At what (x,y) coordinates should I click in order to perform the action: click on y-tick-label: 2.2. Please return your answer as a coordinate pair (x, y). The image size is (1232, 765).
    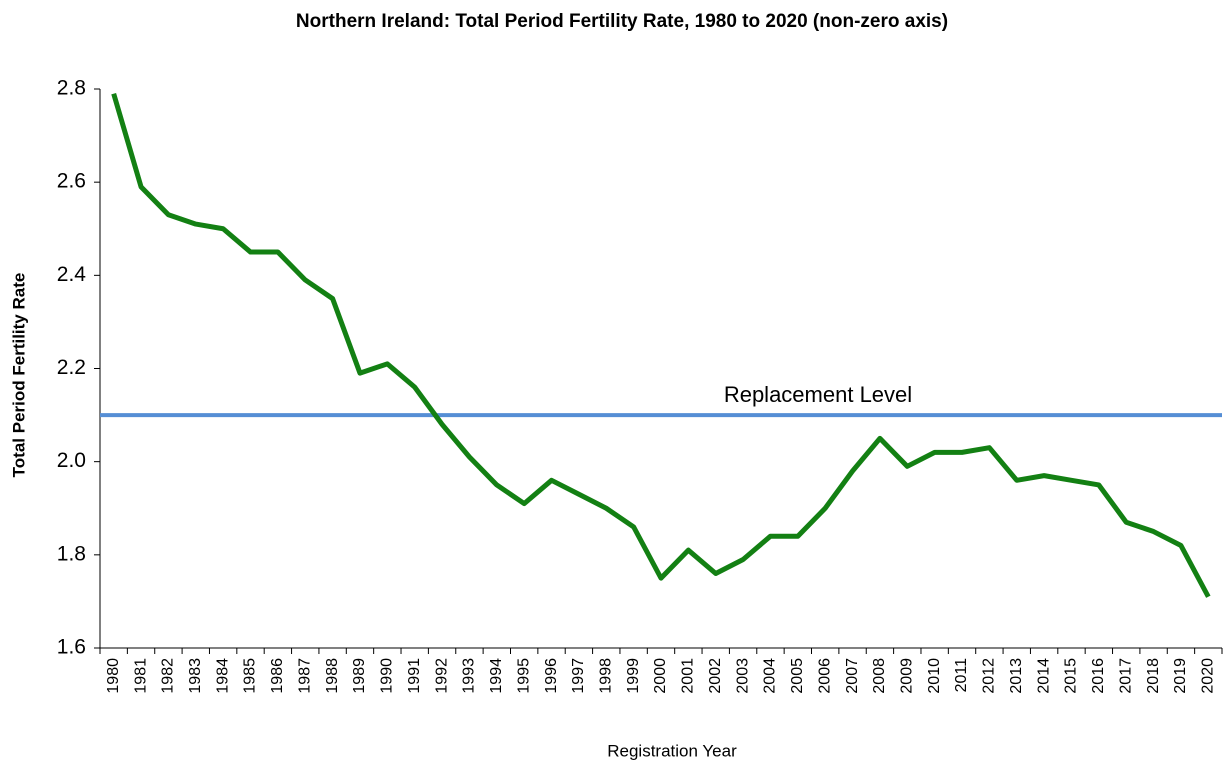
    Looking at the image, I should click on (71, 367).